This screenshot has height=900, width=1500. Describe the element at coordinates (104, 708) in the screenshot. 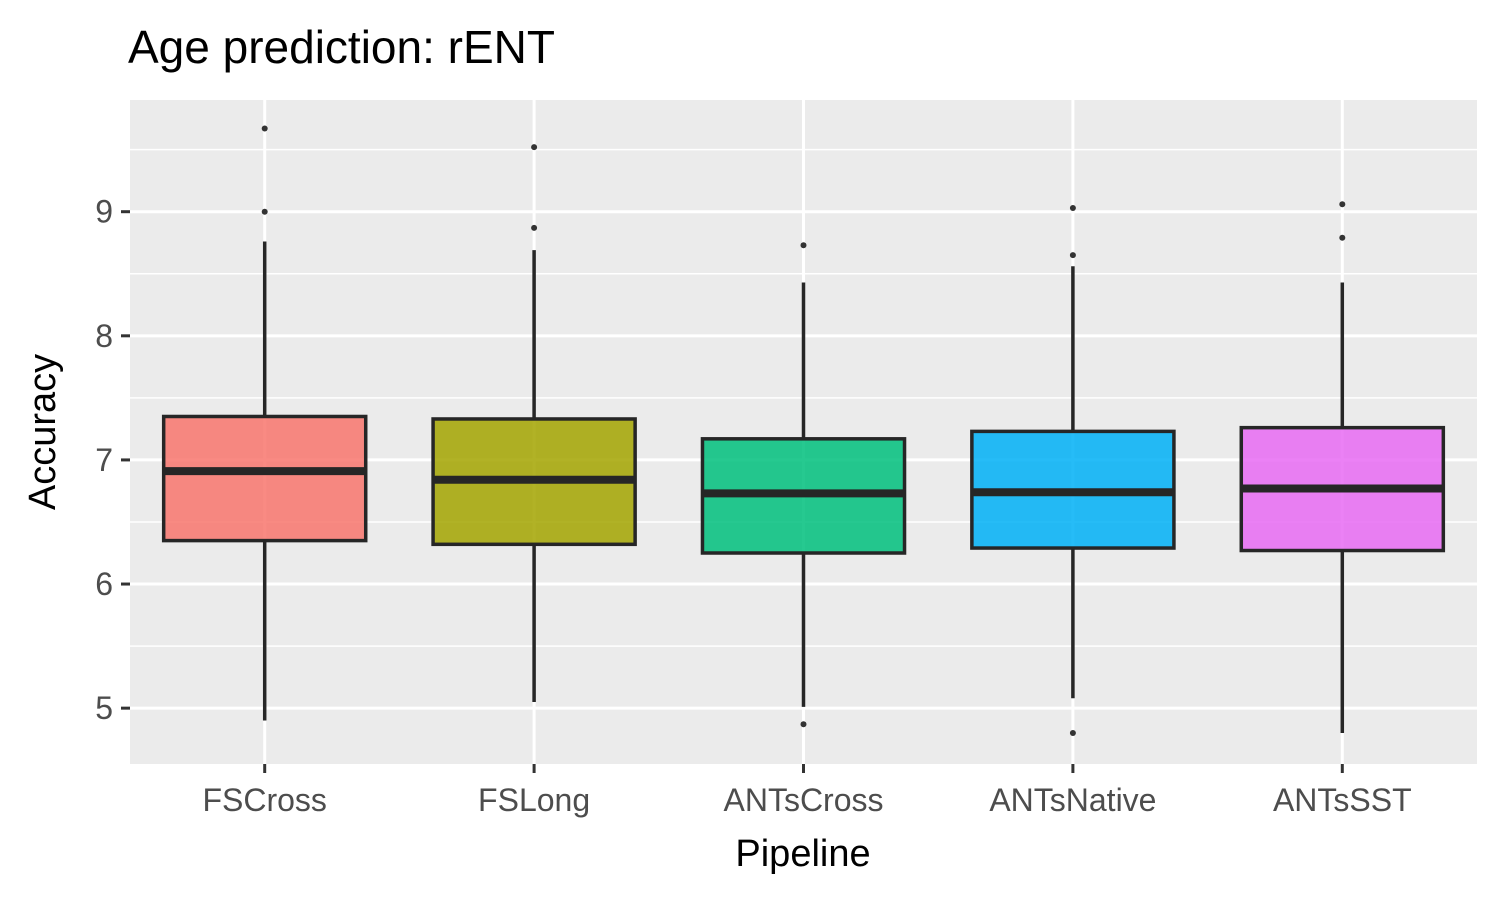

I see `y-tick-label: 5` at that location.